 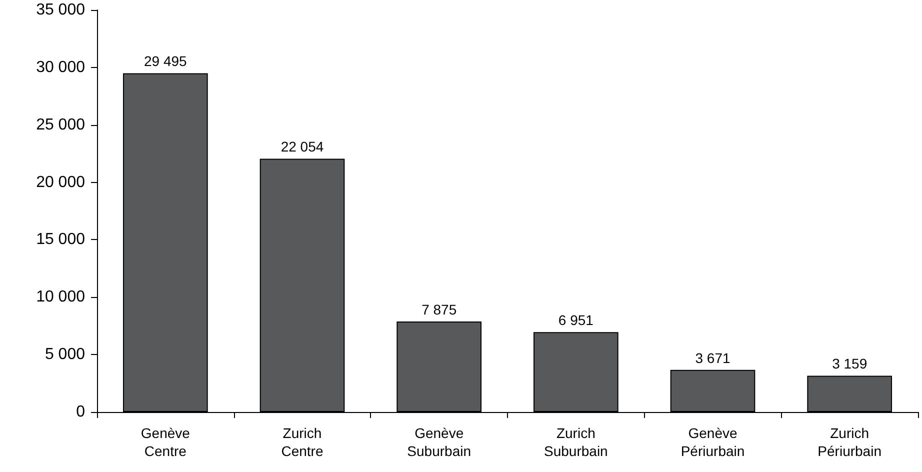 I want to click on y-tick-label: 5 000, so click(x=65, y=355).